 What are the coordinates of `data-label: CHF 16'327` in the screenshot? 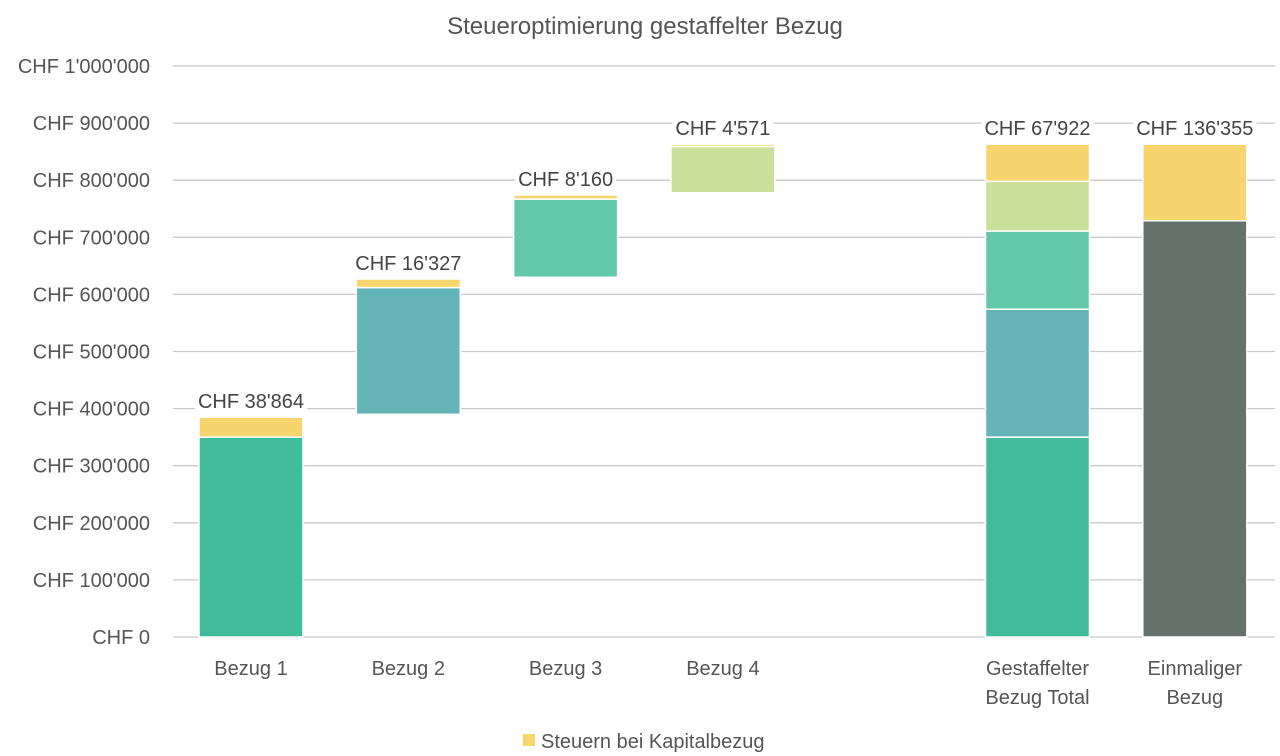 It's located at (408, 264).